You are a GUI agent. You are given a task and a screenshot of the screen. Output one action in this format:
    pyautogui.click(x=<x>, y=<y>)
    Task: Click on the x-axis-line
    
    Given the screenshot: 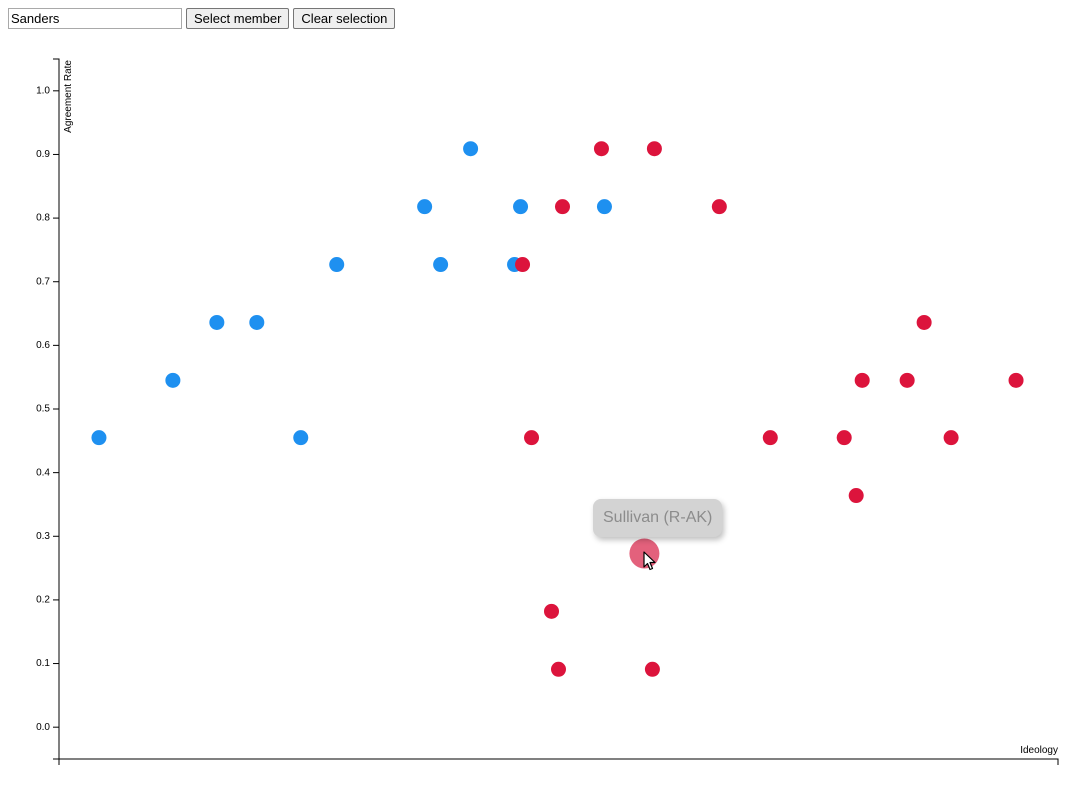 What is the action you would take?
    pyautogui.click(x=558, y=761)
    